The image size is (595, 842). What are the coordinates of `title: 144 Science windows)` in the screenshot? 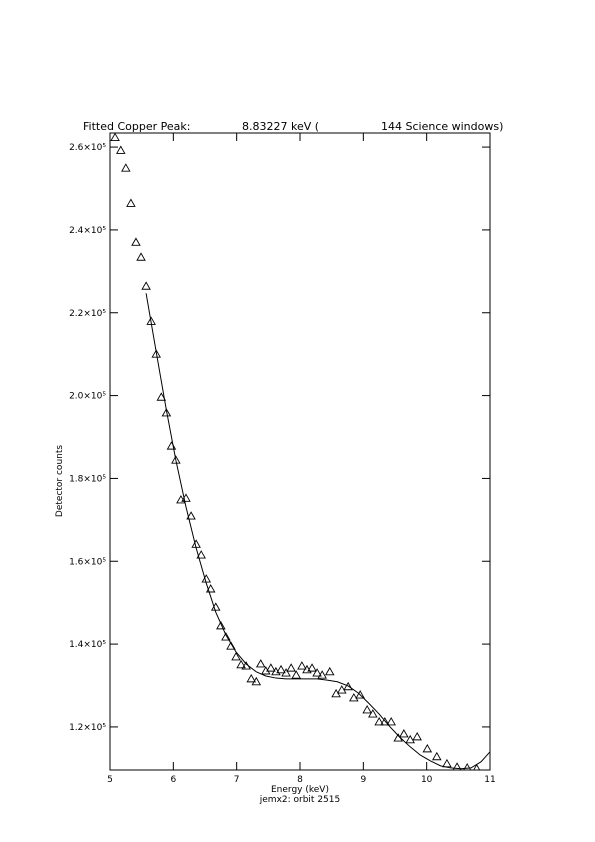 It's located at (442, 126).